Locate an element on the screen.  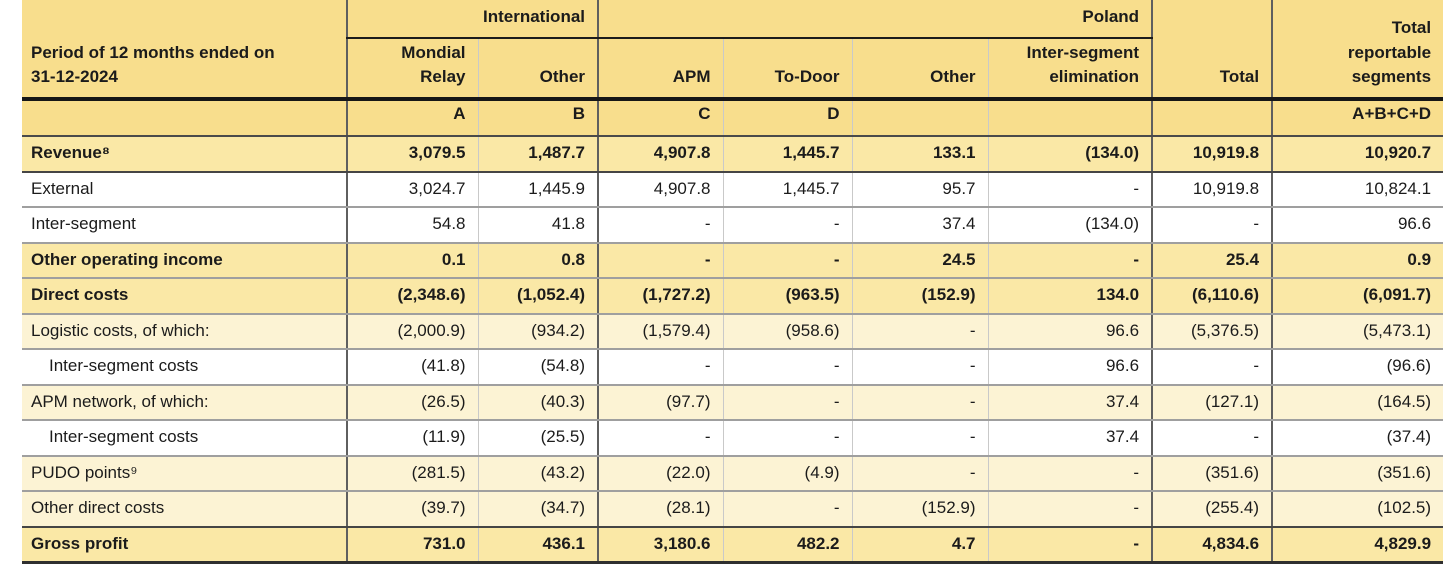
cell-value: 0.1 is located at coordinates (412, 260).